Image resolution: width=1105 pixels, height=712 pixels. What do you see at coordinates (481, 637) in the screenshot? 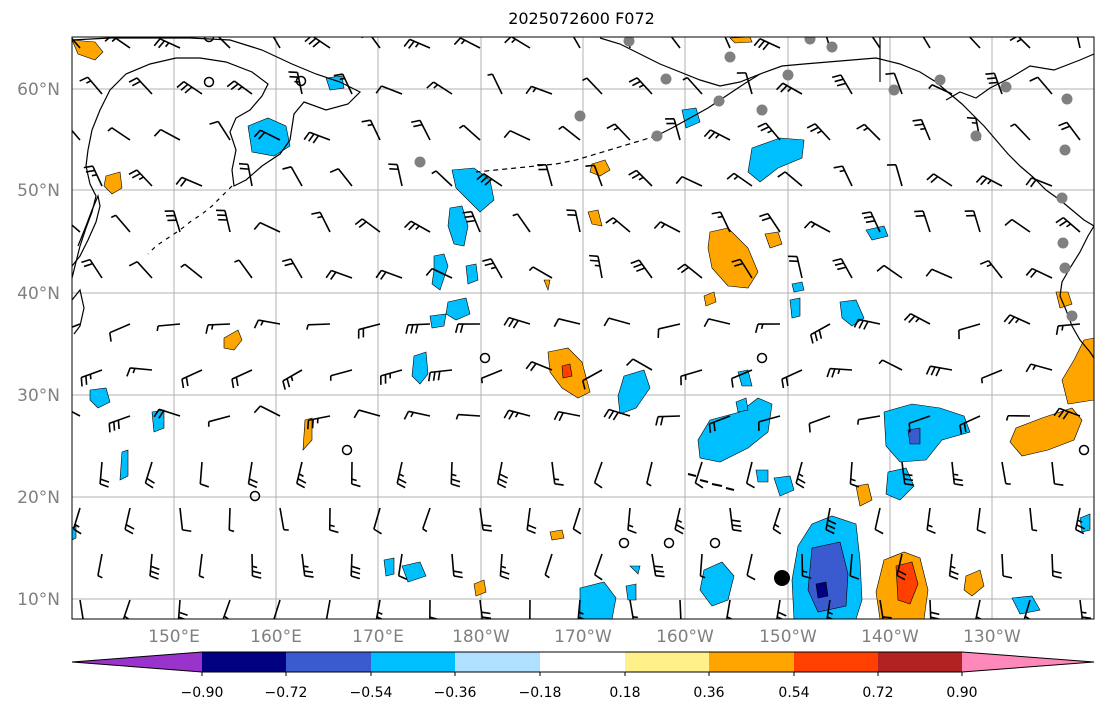
I see `lon-label: 180°W` at bounding box center [481, 637].